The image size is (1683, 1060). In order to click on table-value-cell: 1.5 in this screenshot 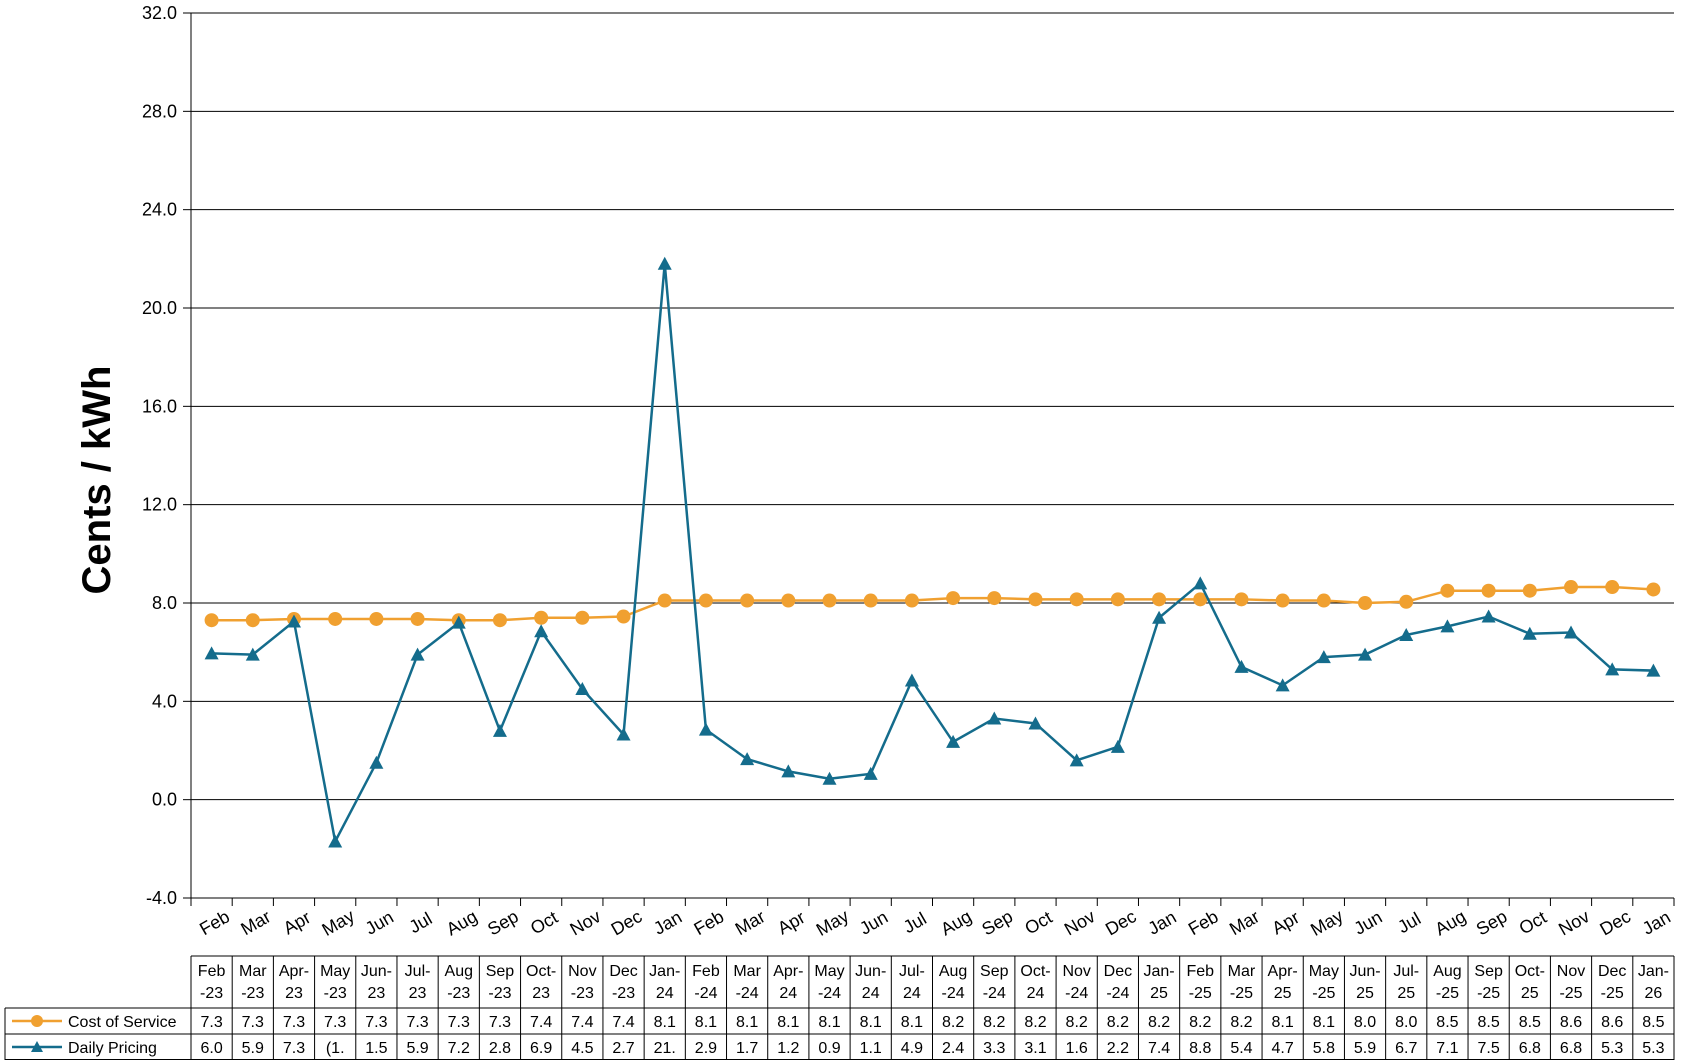, I will do `click(376, 1048)`.